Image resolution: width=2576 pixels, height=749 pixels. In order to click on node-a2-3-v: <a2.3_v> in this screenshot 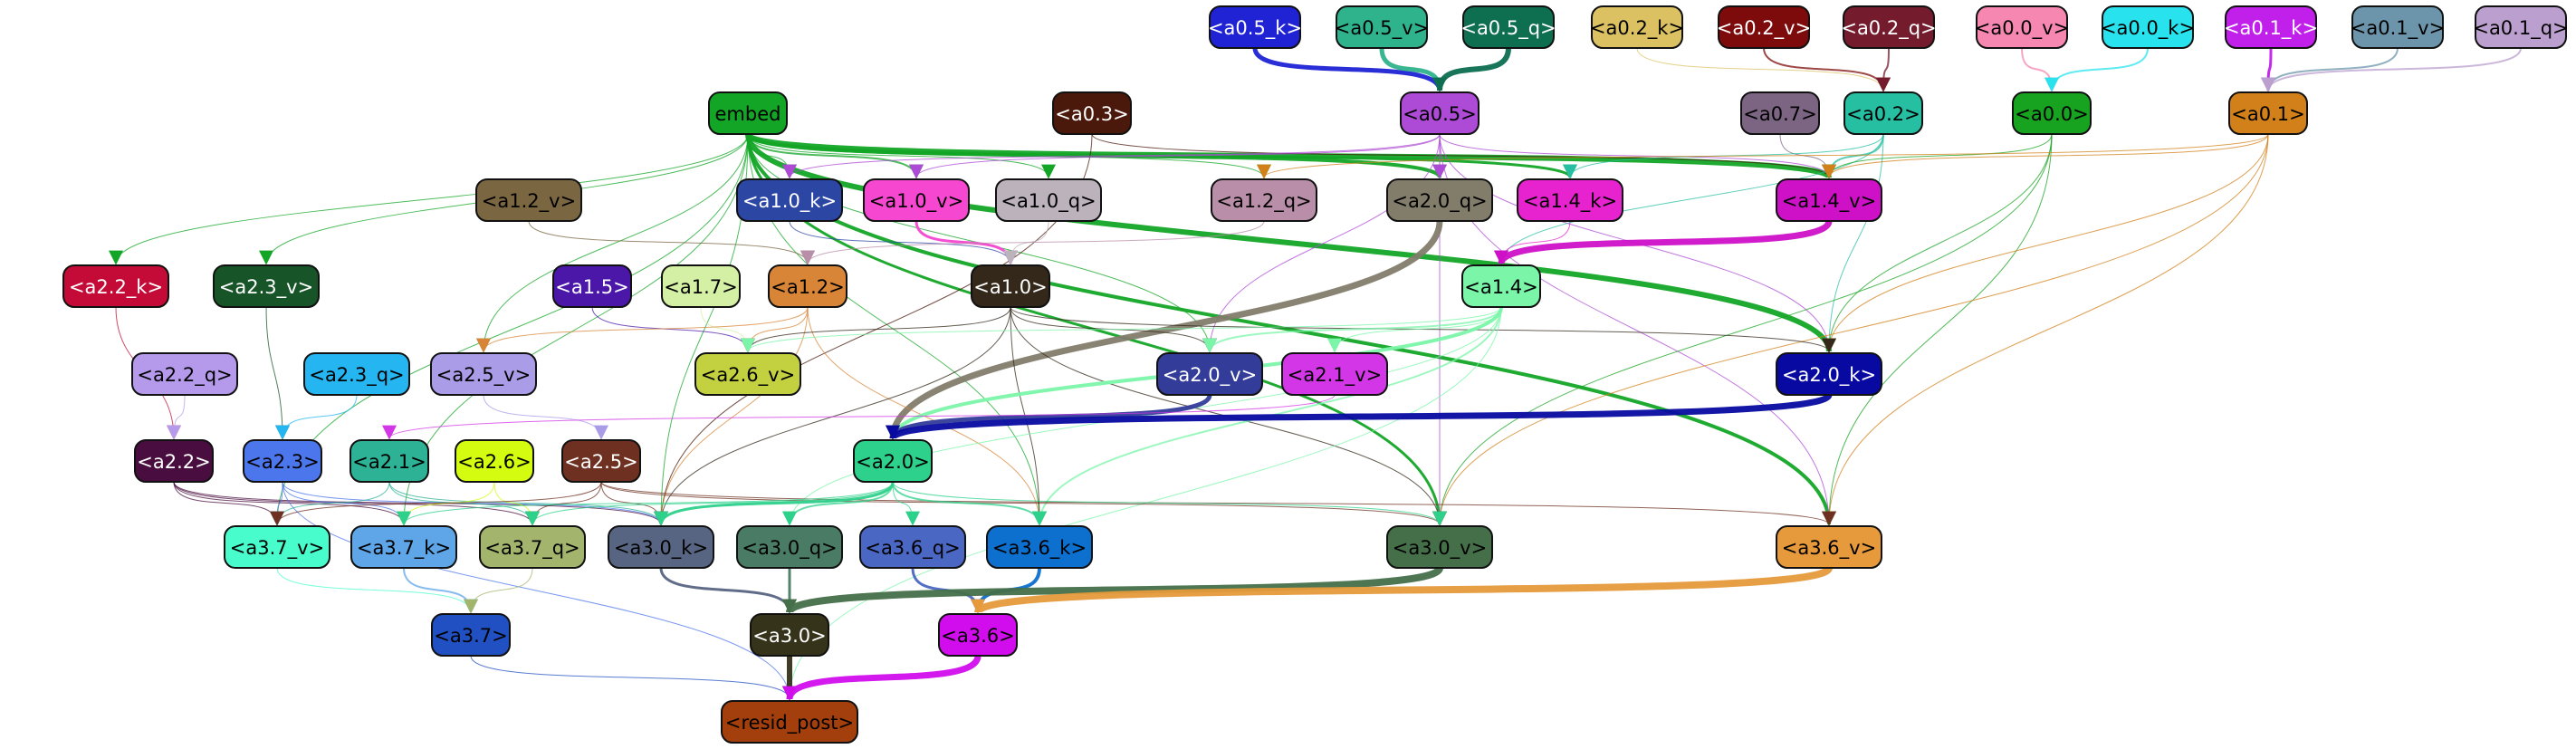, I will do `click(266, 286)`.